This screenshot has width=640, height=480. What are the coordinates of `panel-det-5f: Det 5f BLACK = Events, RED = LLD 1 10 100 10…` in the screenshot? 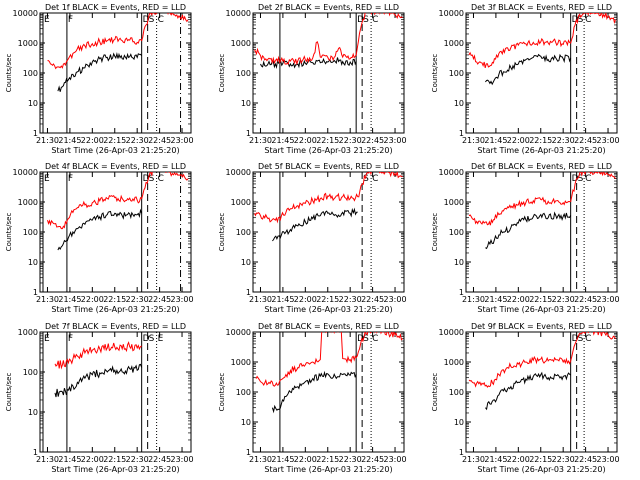 It's located at (312, 238).